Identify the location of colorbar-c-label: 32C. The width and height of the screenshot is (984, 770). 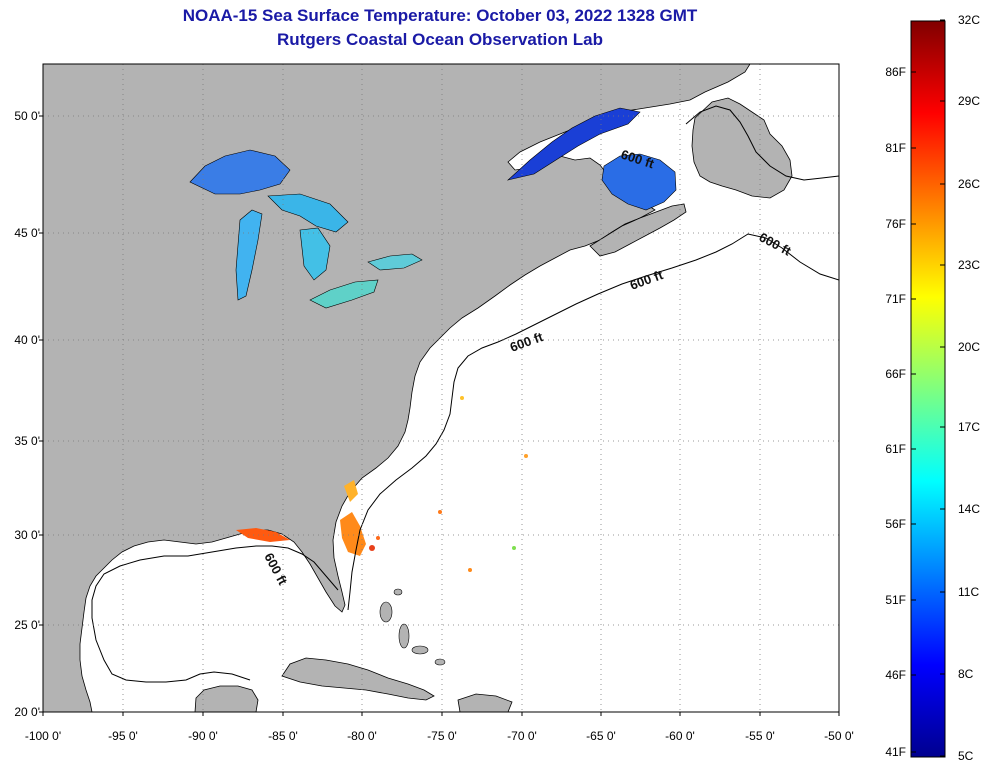
(969, 20).